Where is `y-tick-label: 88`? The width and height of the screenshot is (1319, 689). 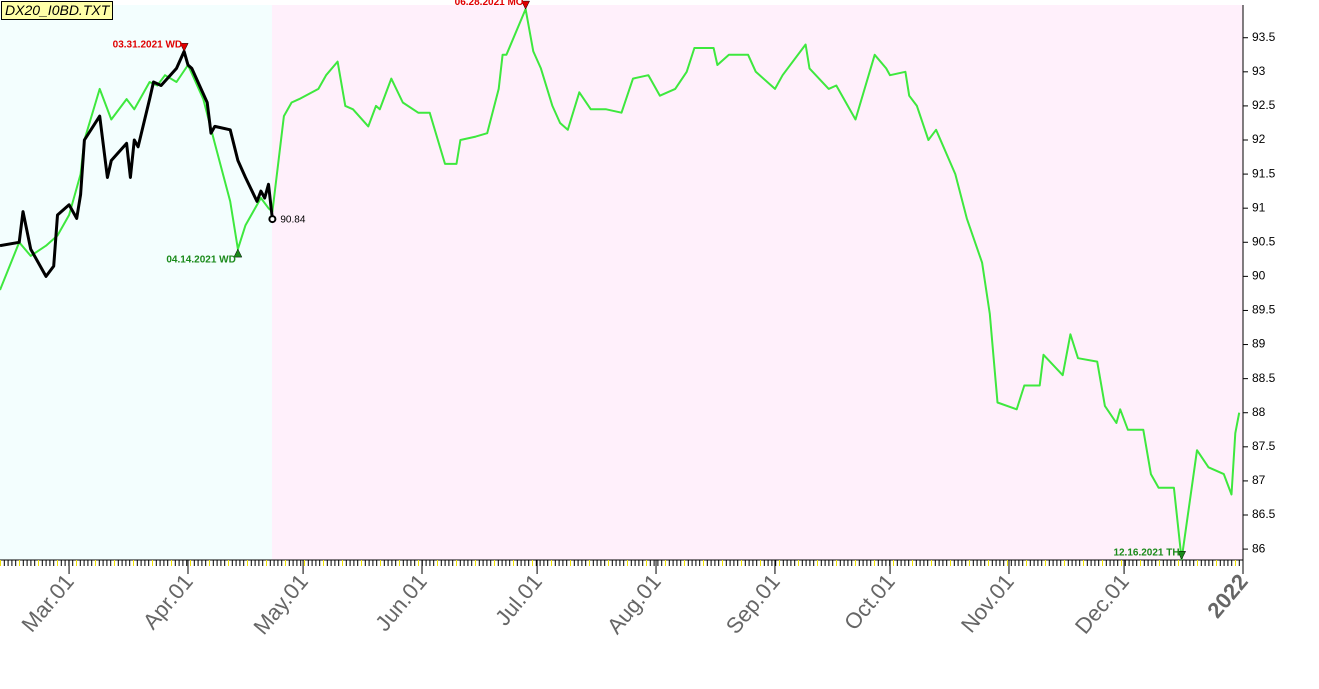
y-tick-label: 88 is located at coordinates (1259, 412).